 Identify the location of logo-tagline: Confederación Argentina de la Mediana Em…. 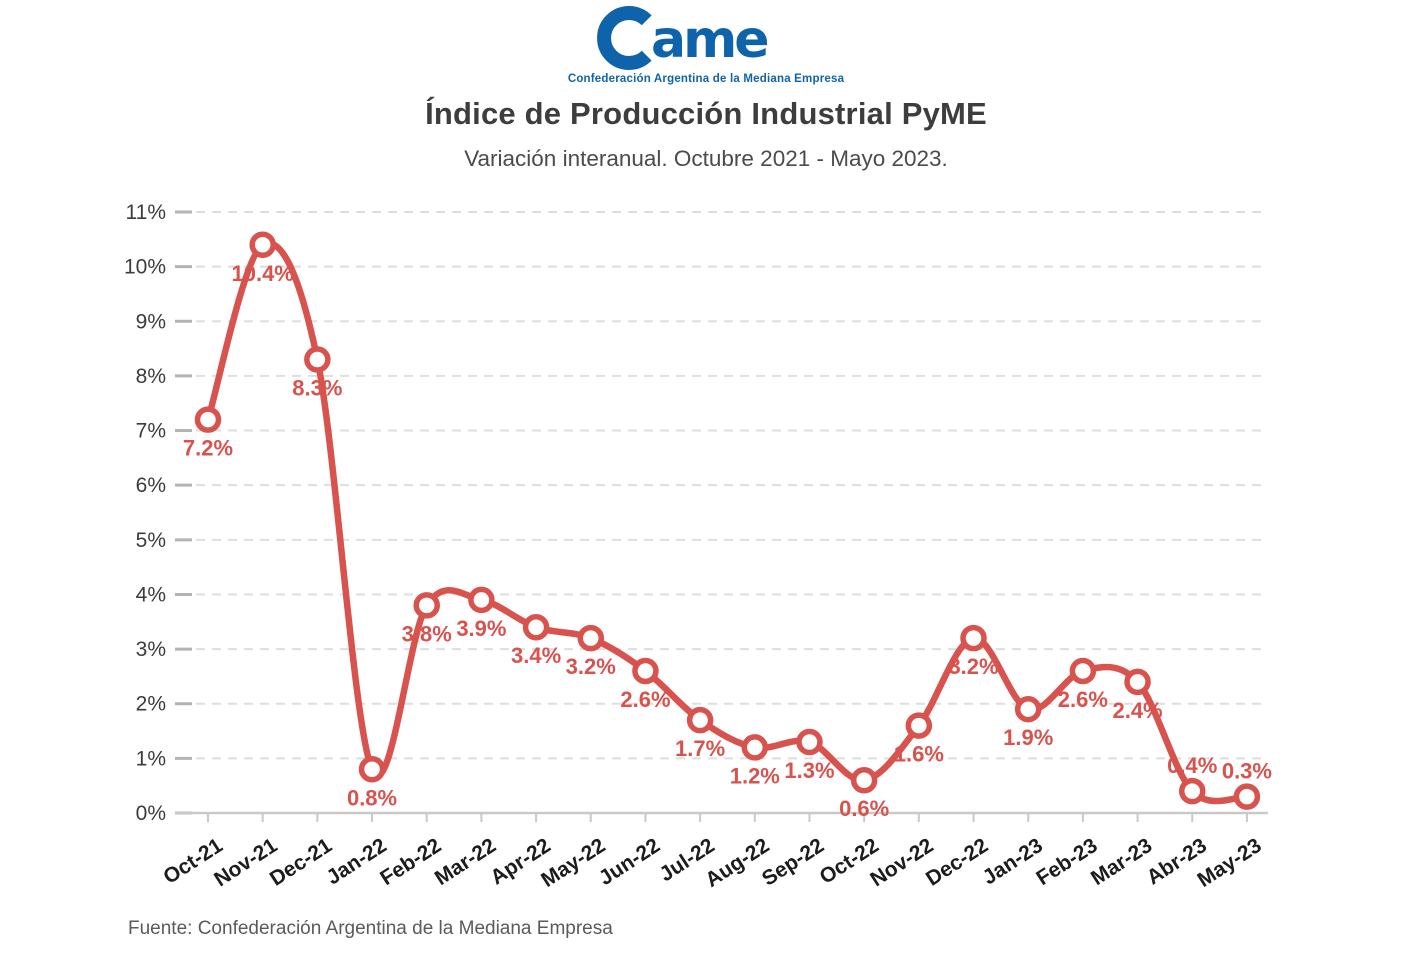
(706, 79).